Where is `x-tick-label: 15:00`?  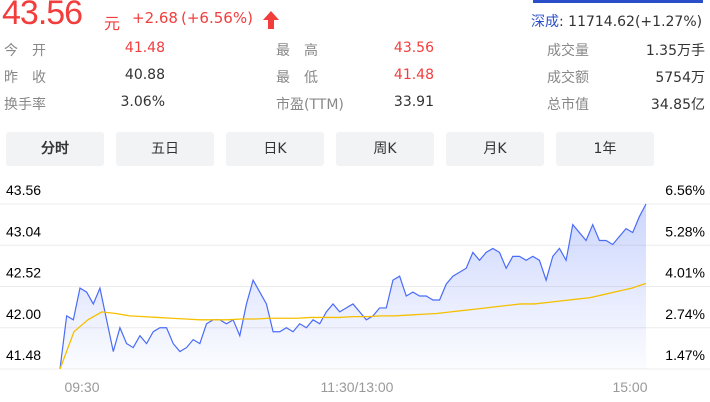 x-tick-label: 15:00 is located at coordinates (629, 387).